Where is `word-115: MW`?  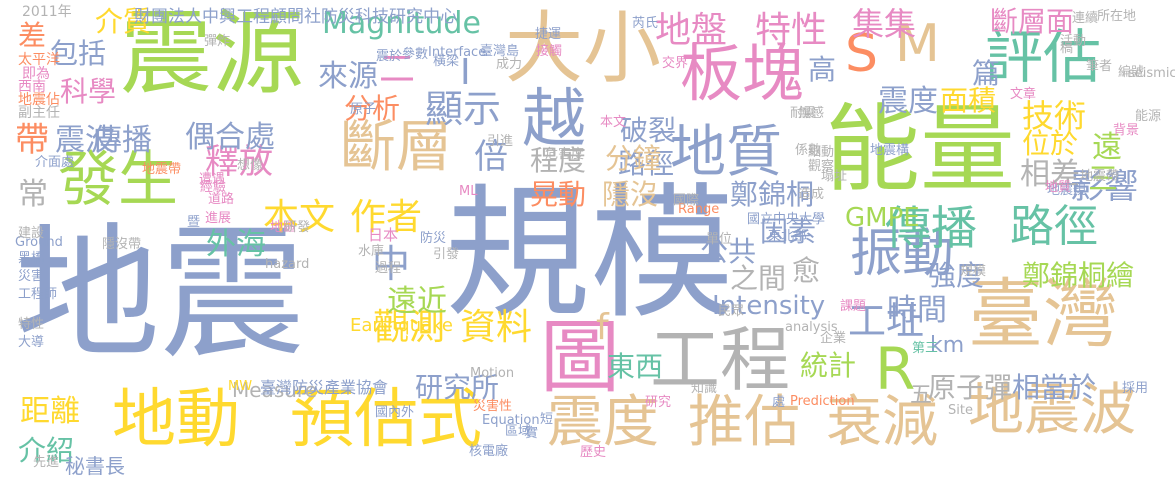
word-115: MW is located at coordinates (240, 386).